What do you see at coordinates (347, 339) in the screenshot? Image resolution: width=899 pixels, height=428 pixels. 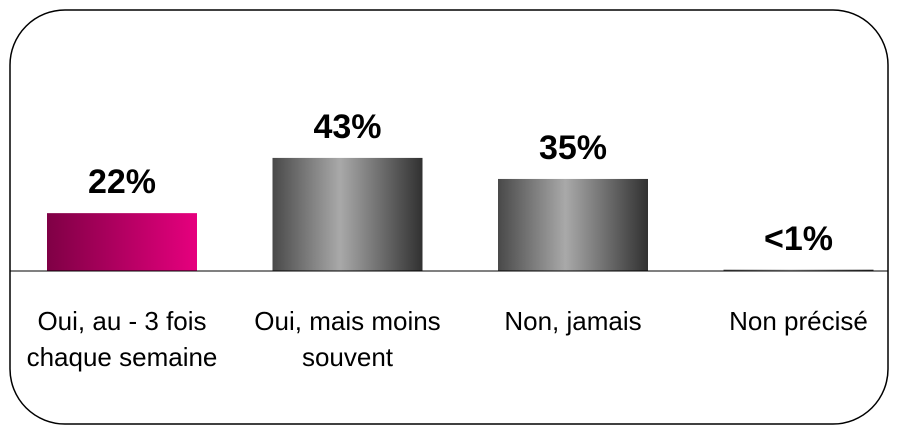 I see `category-label: Oui, mais moins souvent` at bounding box center [347, 339].